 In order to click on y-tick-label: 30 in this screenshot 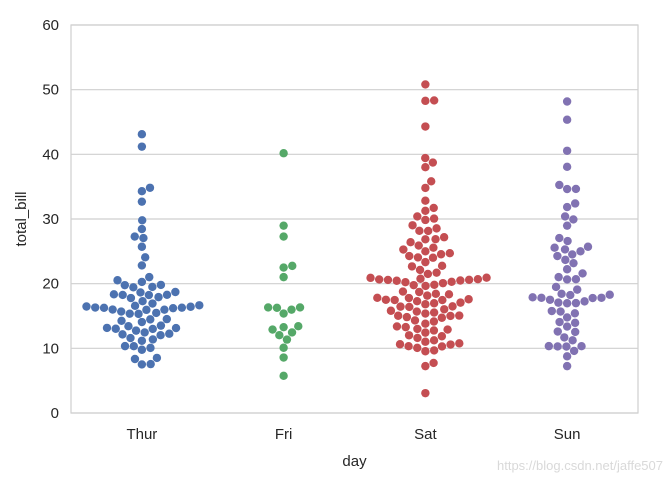, I will do `click(50, 219)`.